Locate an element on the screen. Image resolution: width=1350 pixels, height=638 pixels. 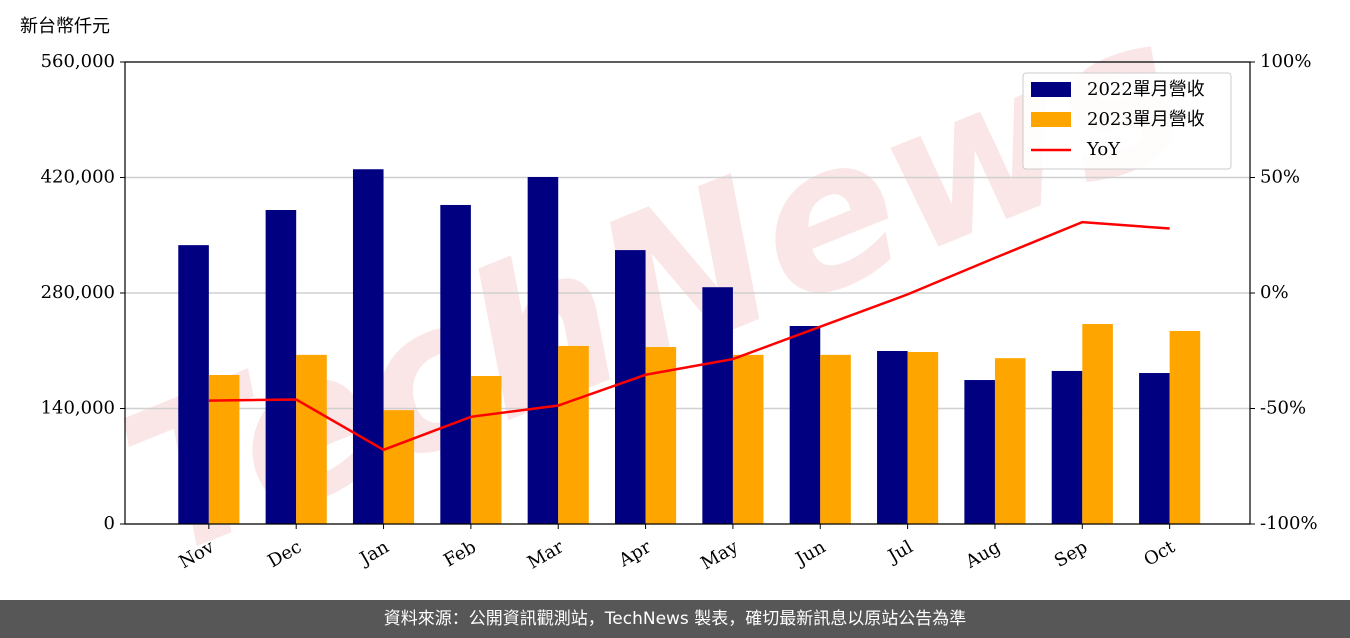
y2-tick-label: 0% is located at coordinates (1274, 292).